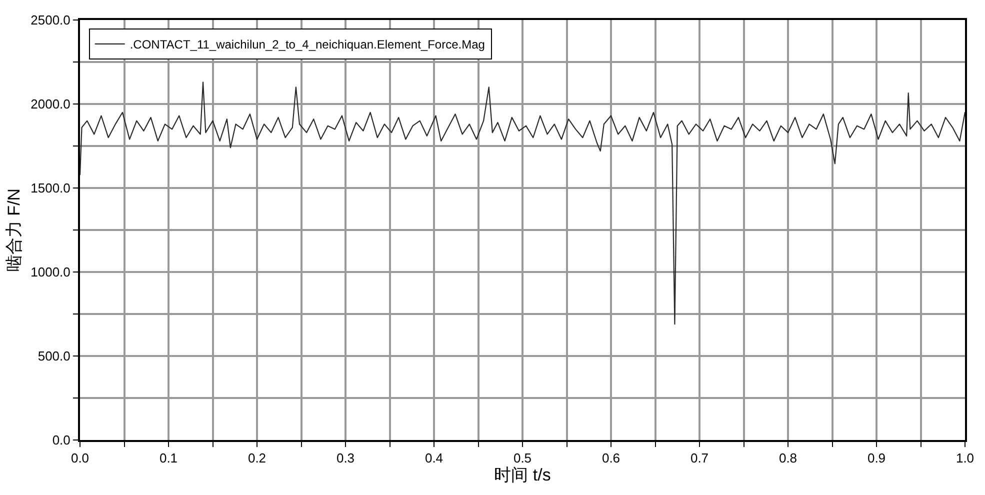 The height and width of the screenshot is (495, 985). What do you see at coordinates (14, 230) in the screenshot?
I see `y-axis-title: 啮合力 F/N` at bounding box center [14, 230].